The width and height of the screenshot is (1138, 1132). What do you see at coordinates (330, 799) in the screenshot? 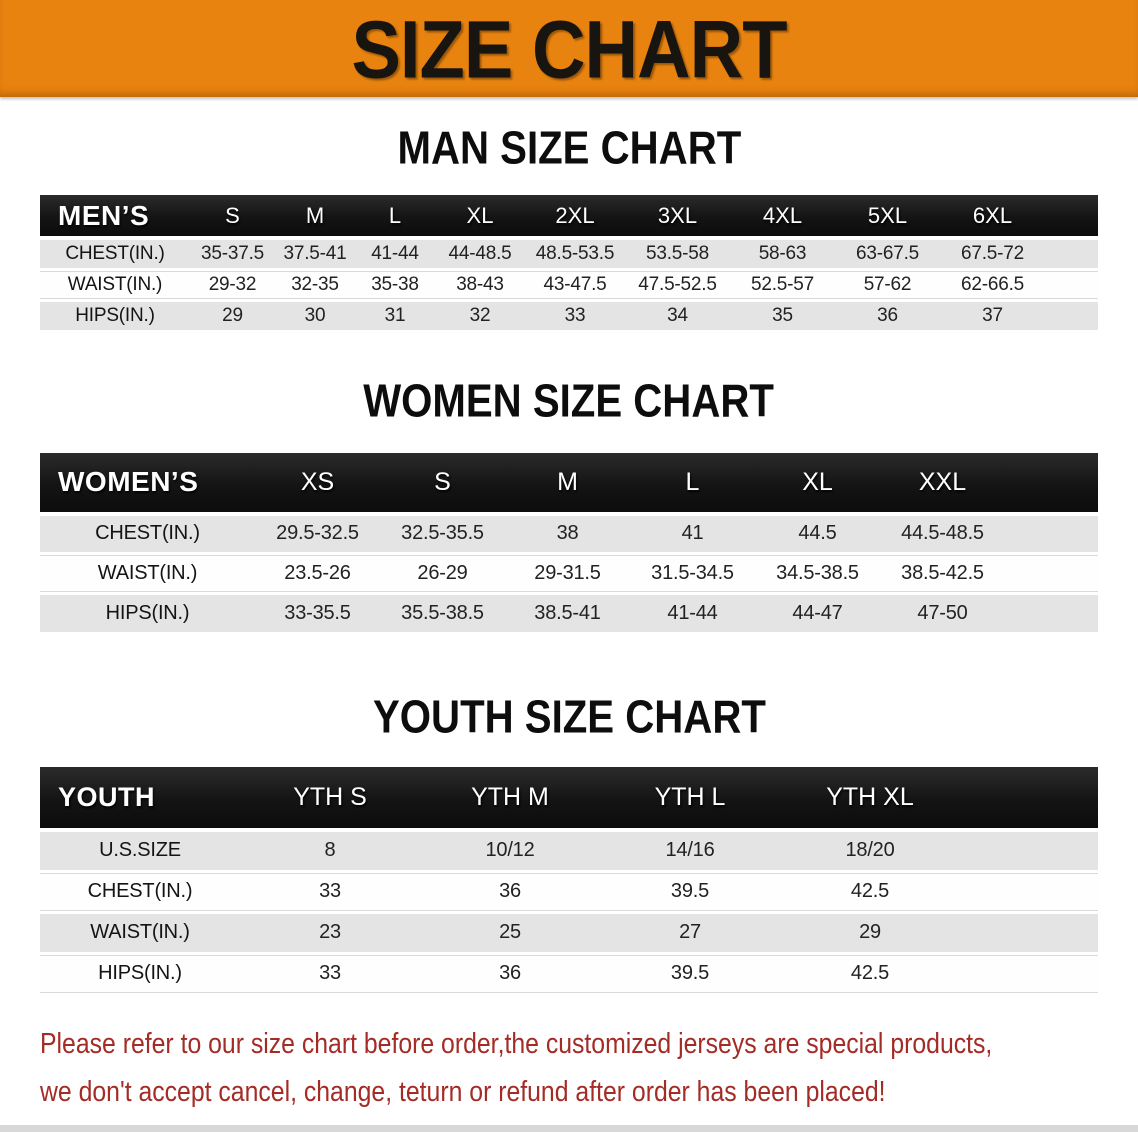
I see `column-header: YTH S` at bounding box center [330, 799].